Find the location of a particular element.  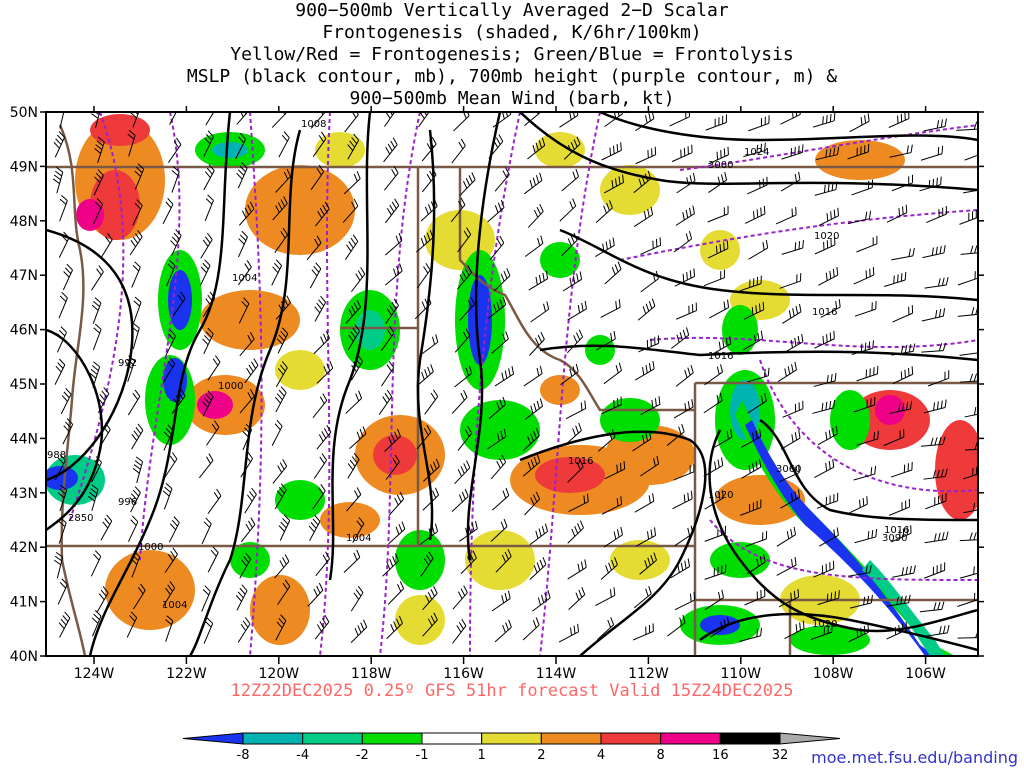

lon-tick-label: 112W is located at coordinates (648, 674).